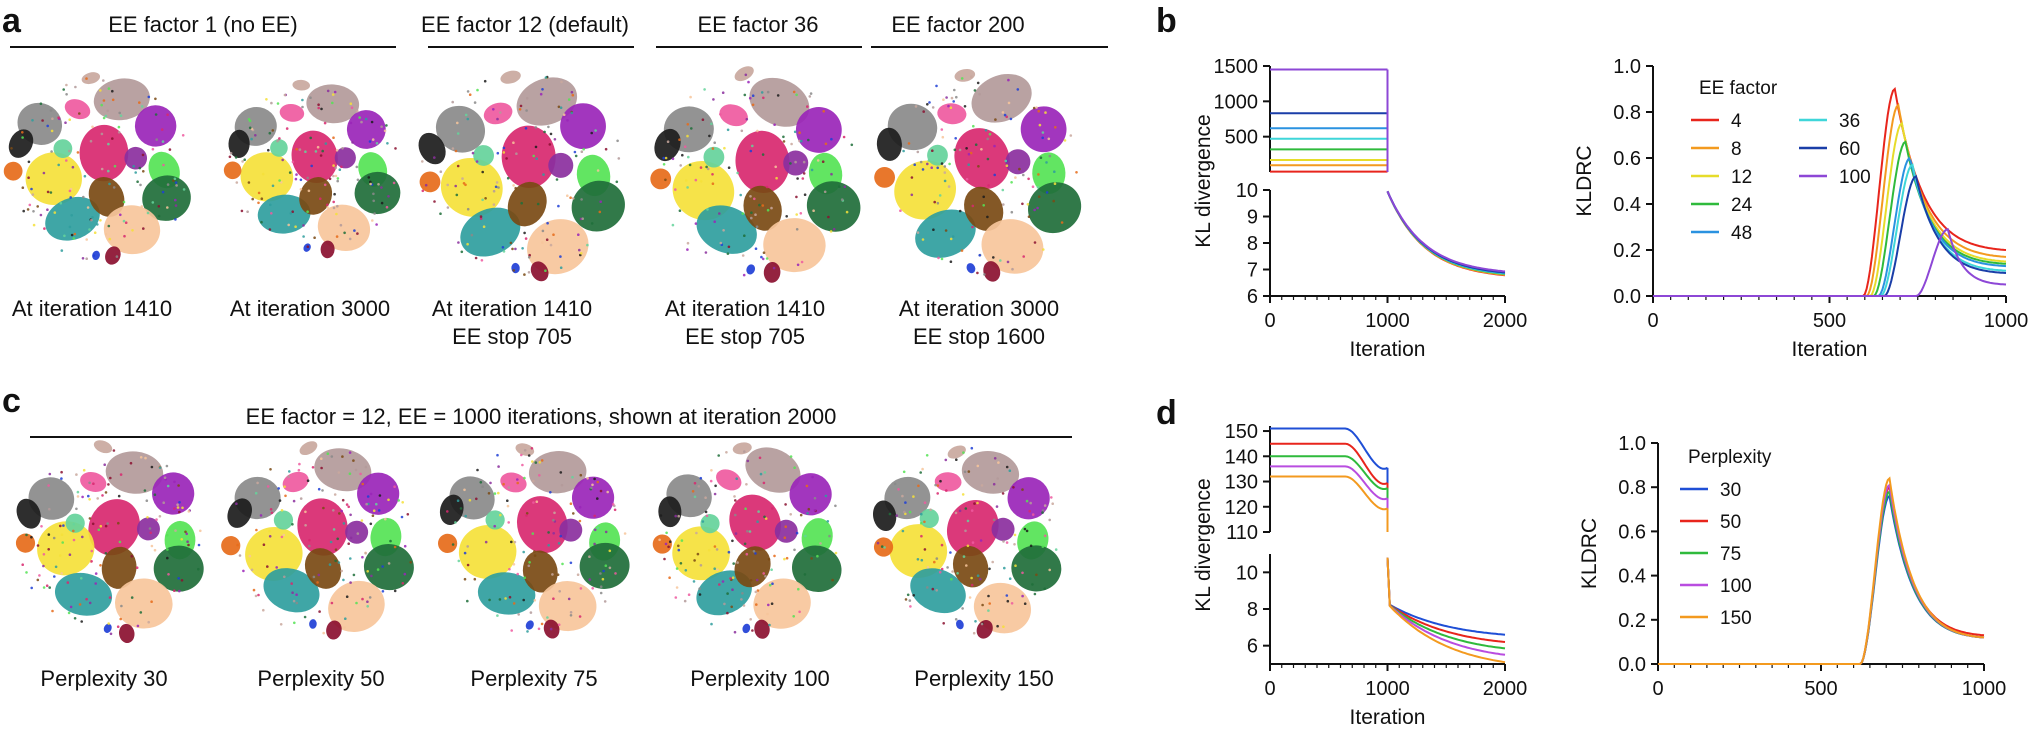  I want to click on legend-label-8: 8, so click(1736, 149).